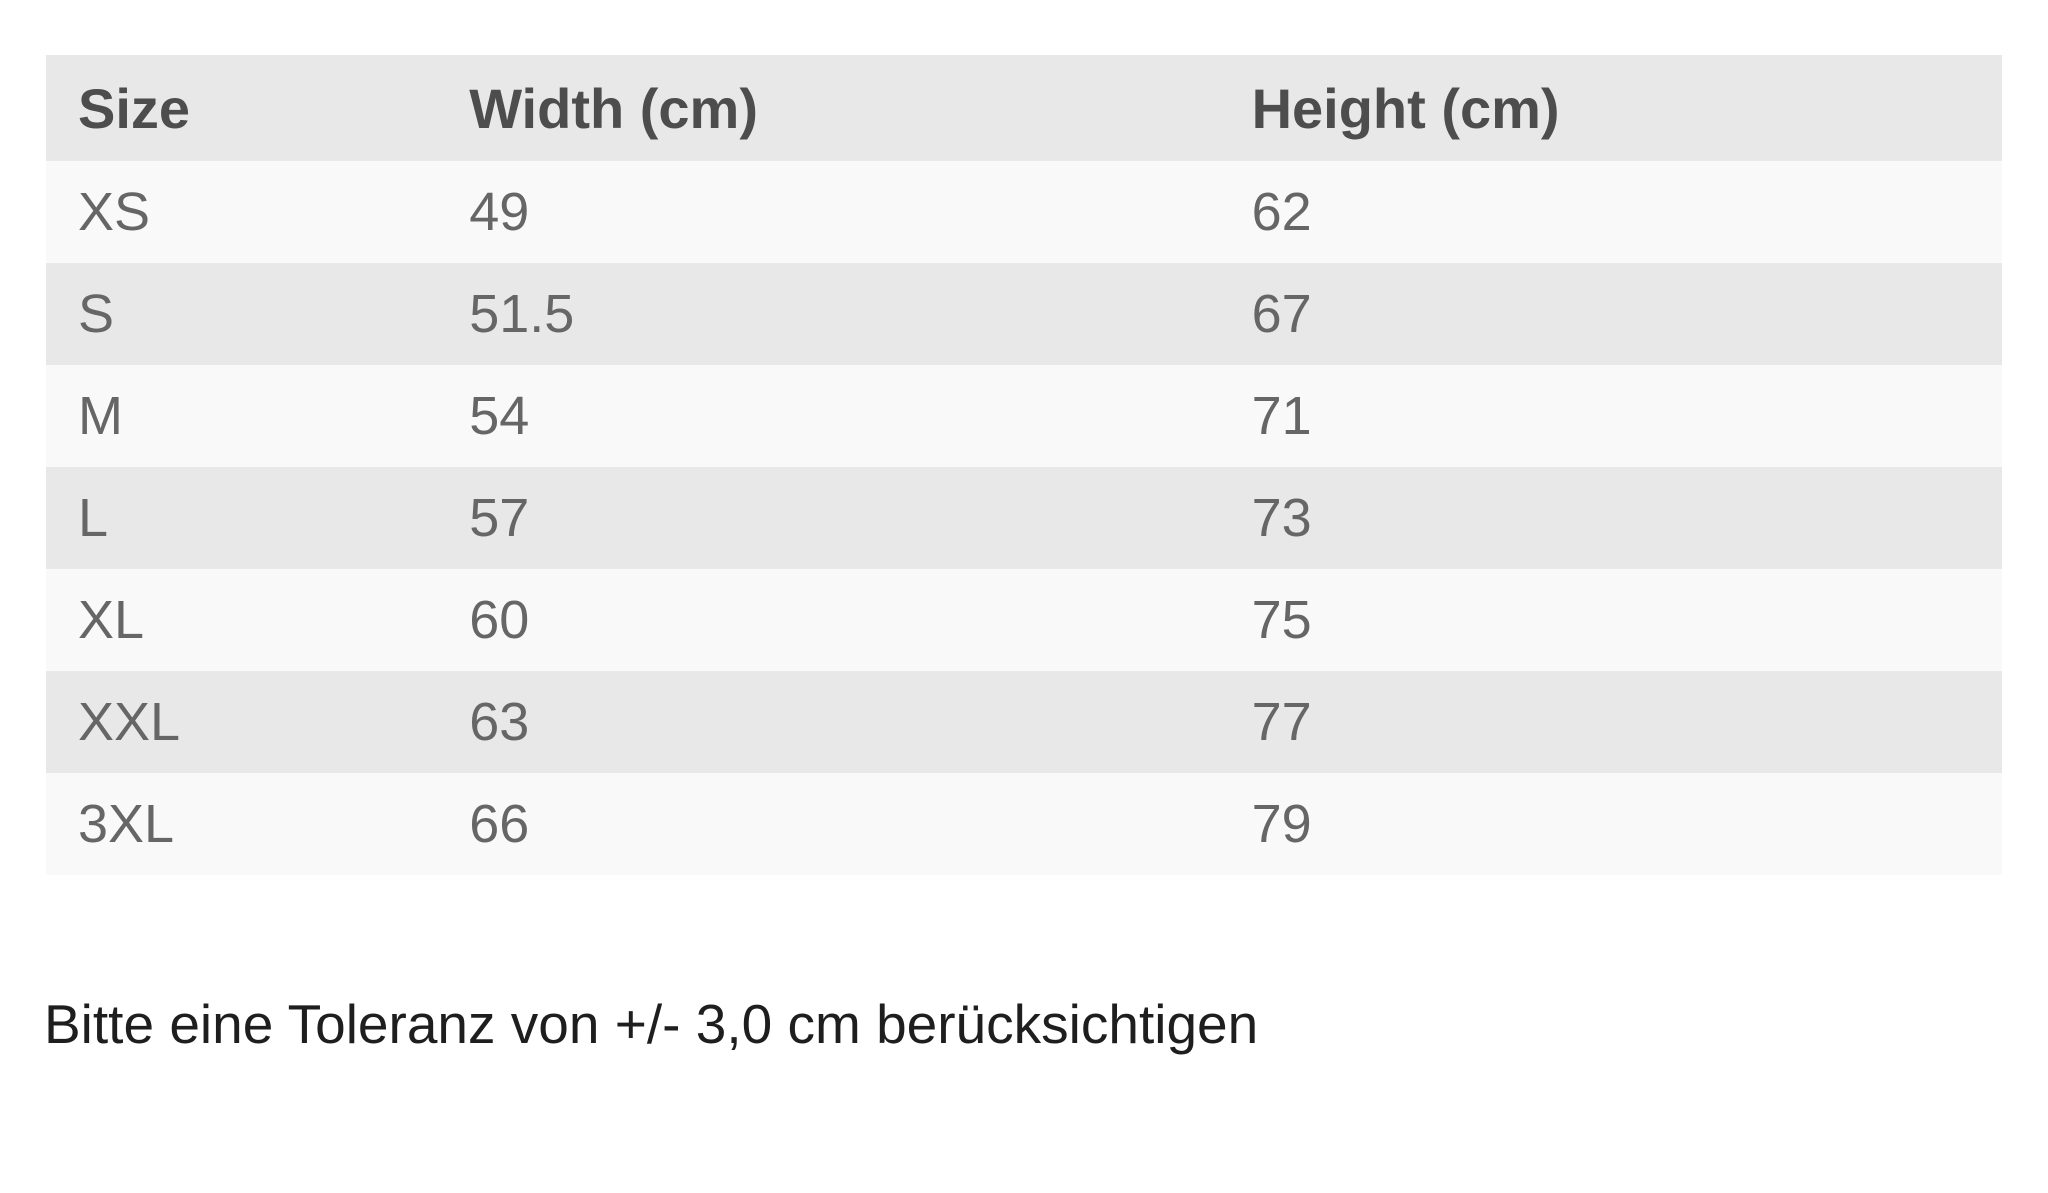  What do you see at coordinates (100, 416) in the screenshot?
I see `size-cell: M` at bounding box center [100, 416].